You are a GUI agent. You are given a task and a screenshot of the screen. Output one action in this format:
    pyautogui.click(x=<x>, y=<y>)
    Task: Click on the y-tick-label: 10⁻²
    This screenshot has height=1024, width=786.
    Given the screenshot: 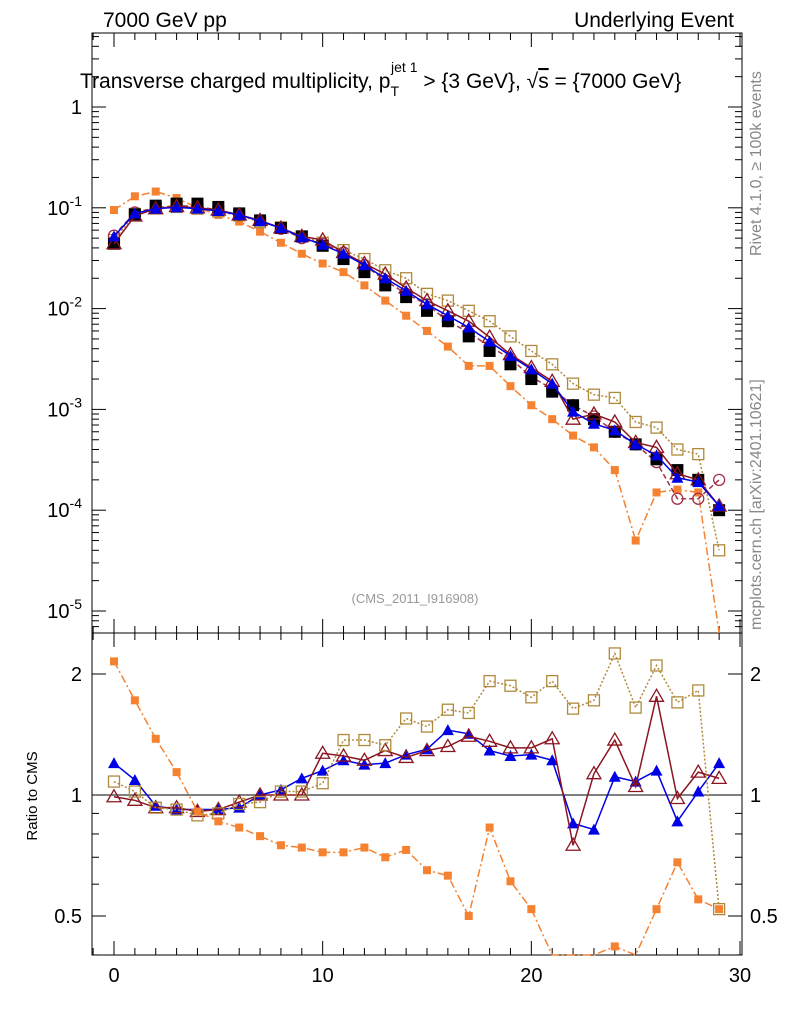 What is the action you would take?
    pyautogui.click(x=64, y=307)
    